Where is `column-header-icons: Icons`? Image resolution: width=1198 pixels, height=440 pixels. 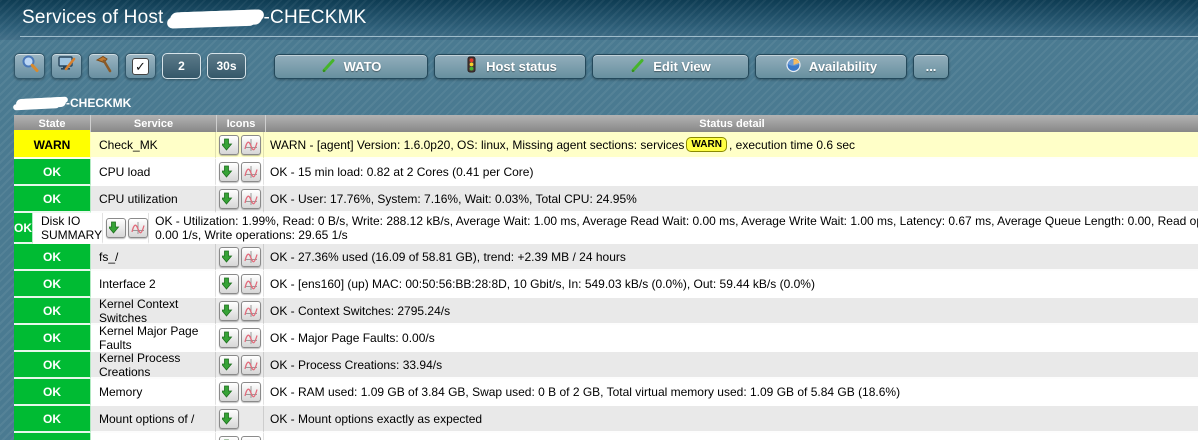 column-header-icons: Icons is located at coordinates (241, 123).